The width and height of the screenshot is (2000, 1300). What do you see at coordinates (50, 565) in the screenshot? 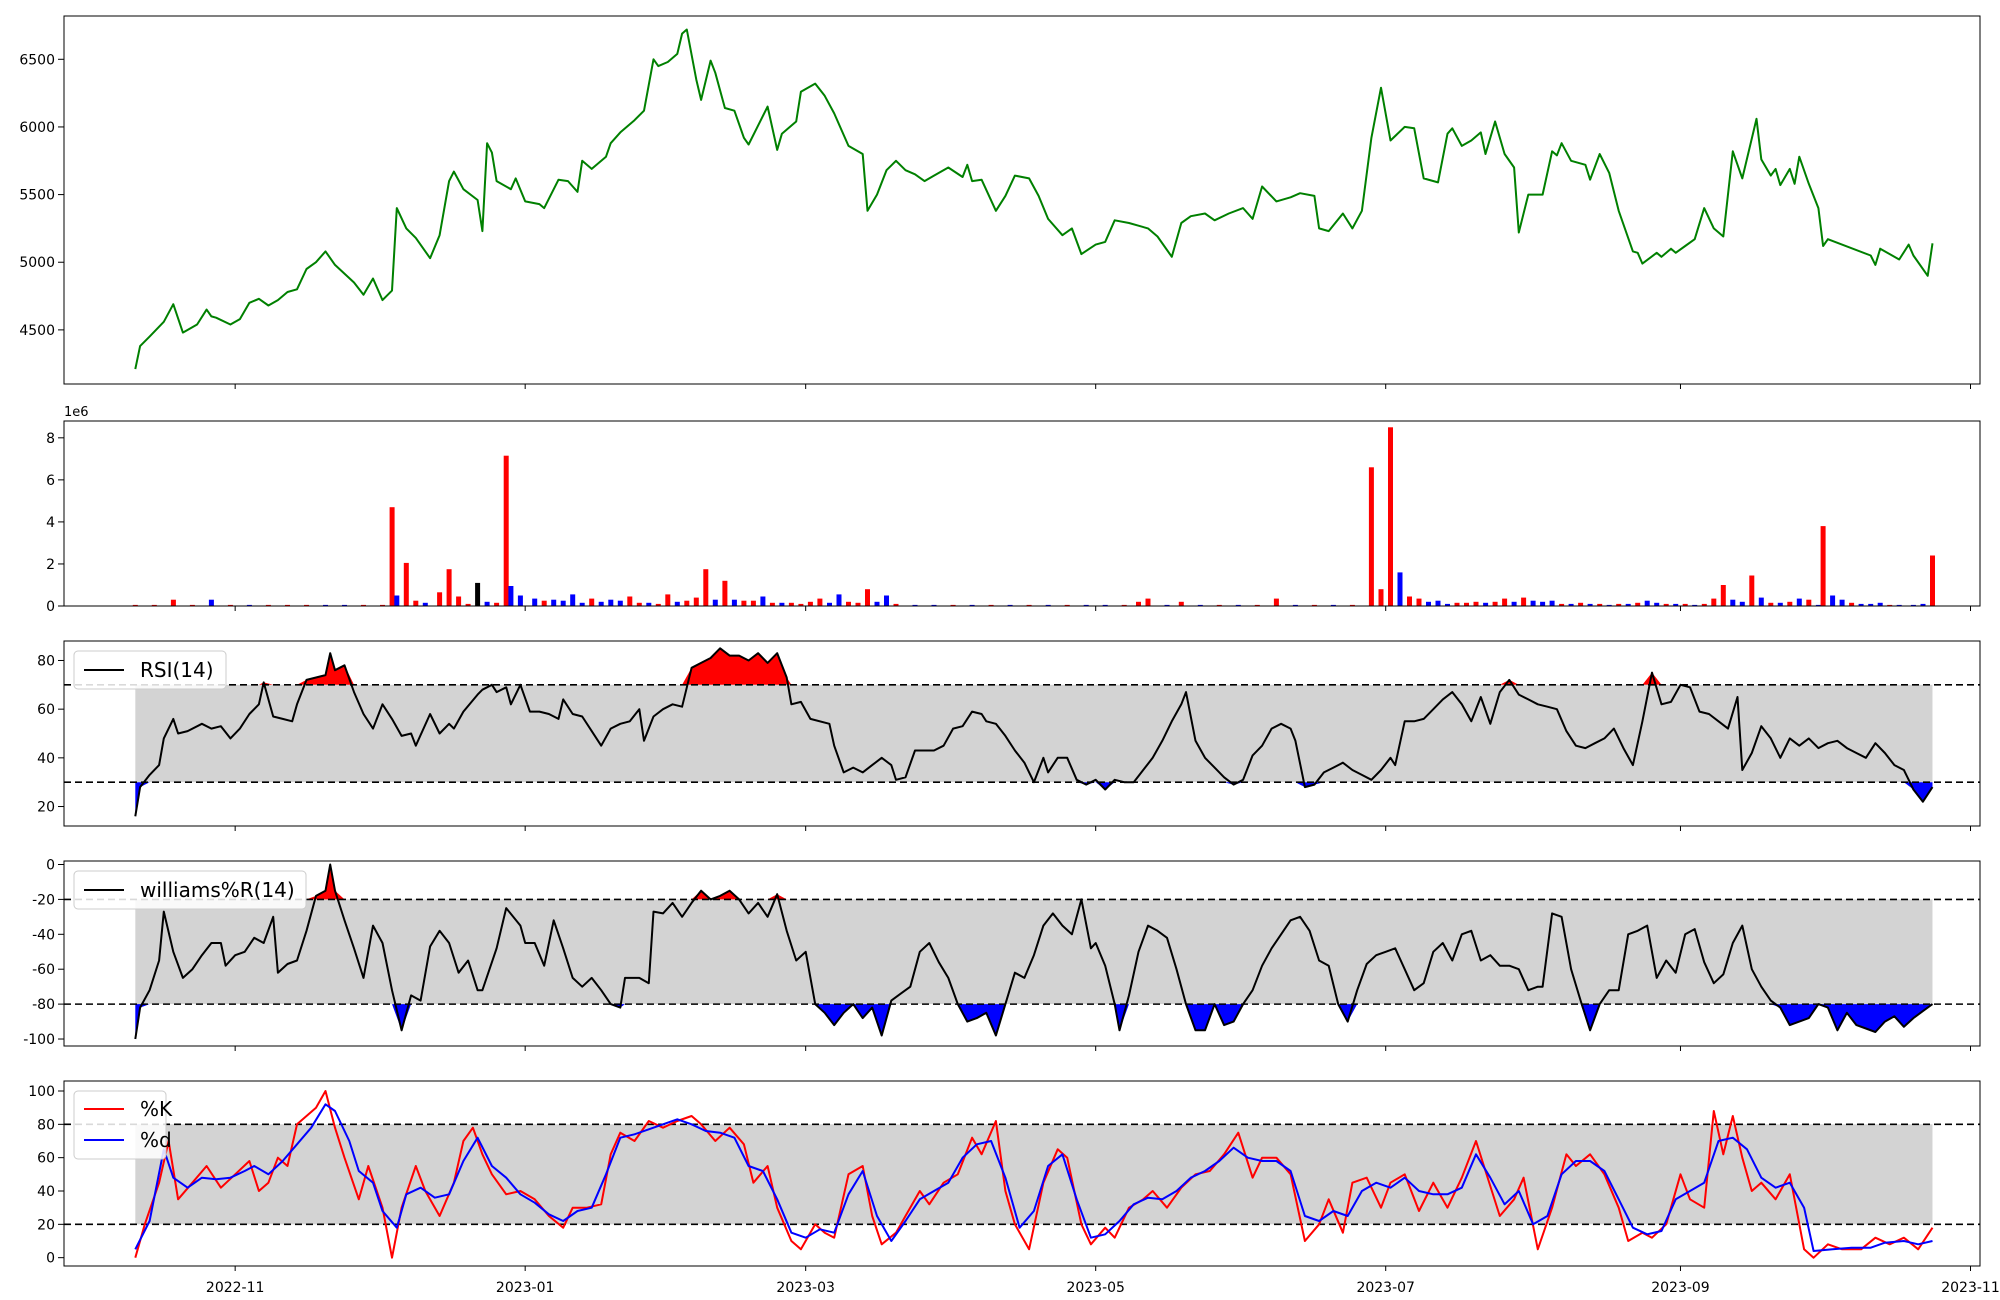
I see `volume-ytick-label: 2` at bounding box center [50, 565].